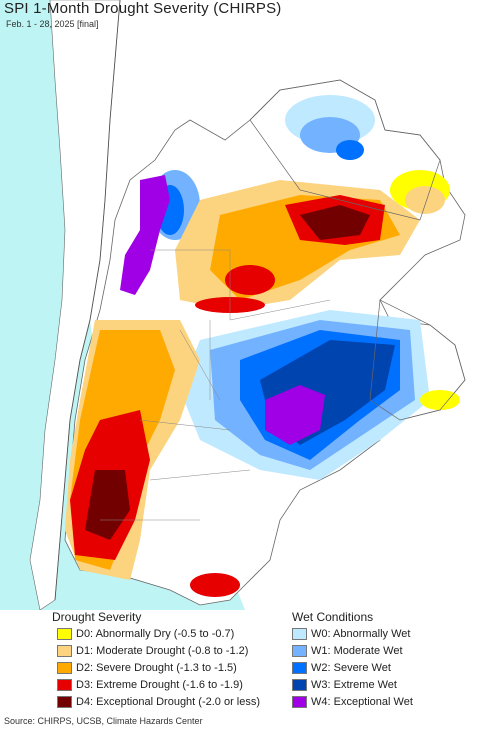 This screenshot has width=480, height=730. I want to click on d4-patch-west, so click(107, 505).